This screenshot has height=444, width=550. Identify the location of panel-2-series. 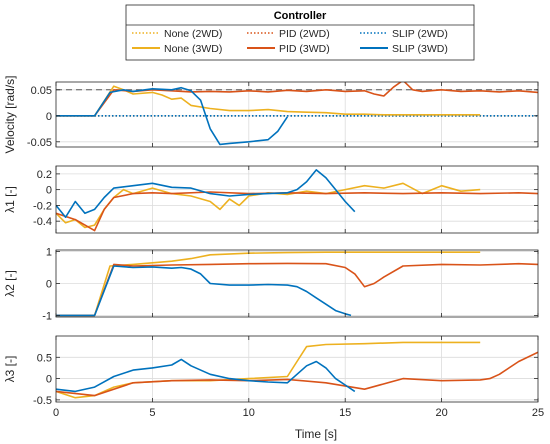
(297, 200).